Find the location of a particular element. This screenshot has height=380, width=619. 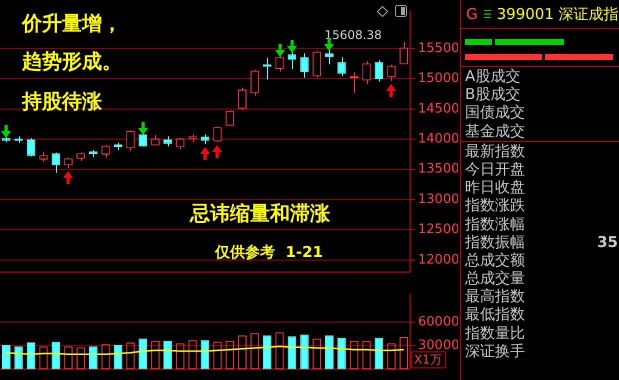

text: 指数振幅 is located at coordinates (495, 241).